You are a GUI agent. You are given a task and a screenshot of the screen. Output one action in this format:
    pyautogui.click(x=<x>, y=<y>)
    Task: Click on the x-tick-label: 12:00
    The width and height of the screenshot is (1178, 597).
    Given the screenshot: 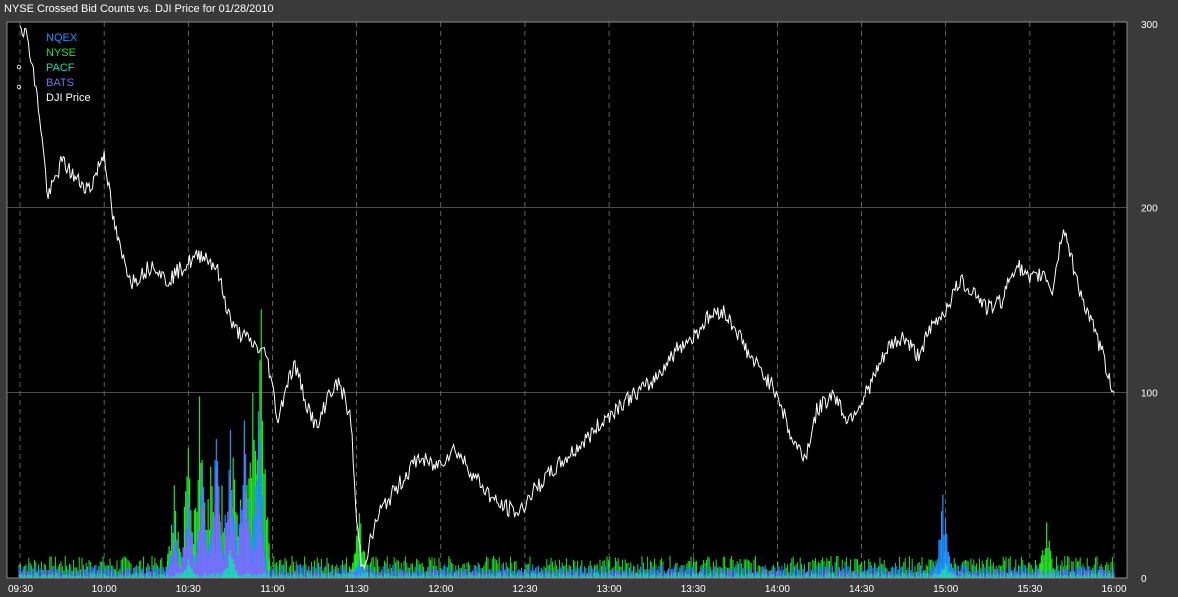 What is the action you would take?
    pyautogui.click(x=440, y=589)
    